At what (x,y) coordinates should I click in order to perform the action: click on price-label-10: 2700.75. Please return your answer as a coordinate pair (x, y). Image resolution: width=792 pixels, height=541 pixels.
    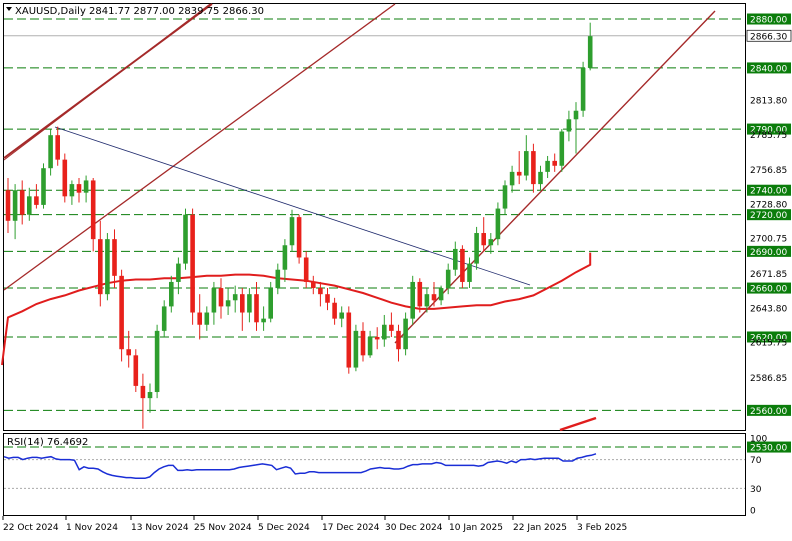
    Looking at the image, I should click on (768, 240).